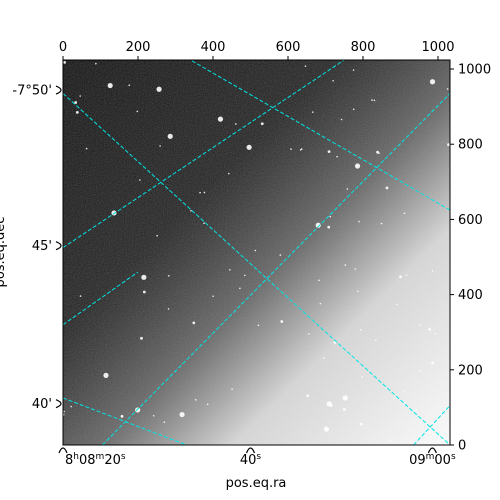 The image size is (500, 500). I want to click on dec-tick-label: 45', so click(42, 246).